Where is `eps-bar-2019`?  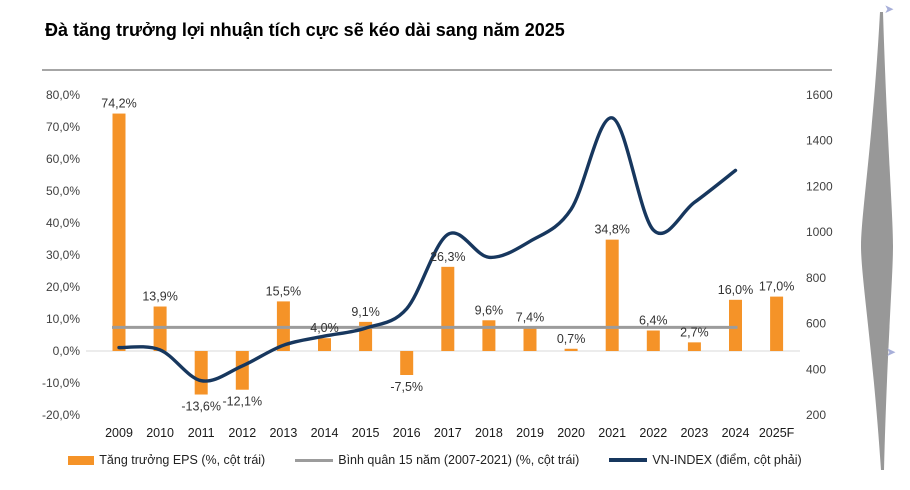 eps-bar-2019 is located at coordinates (530, 339).